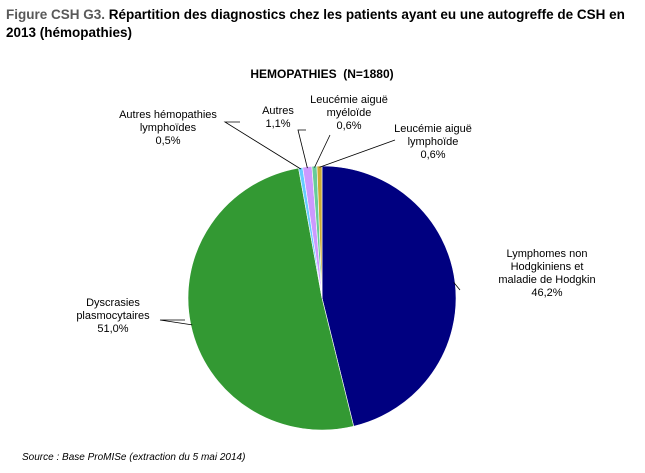 This screenshot has height=473, width=645. I want to click on slice-label-line: maladie de Hodgkin, so click(546, 280).